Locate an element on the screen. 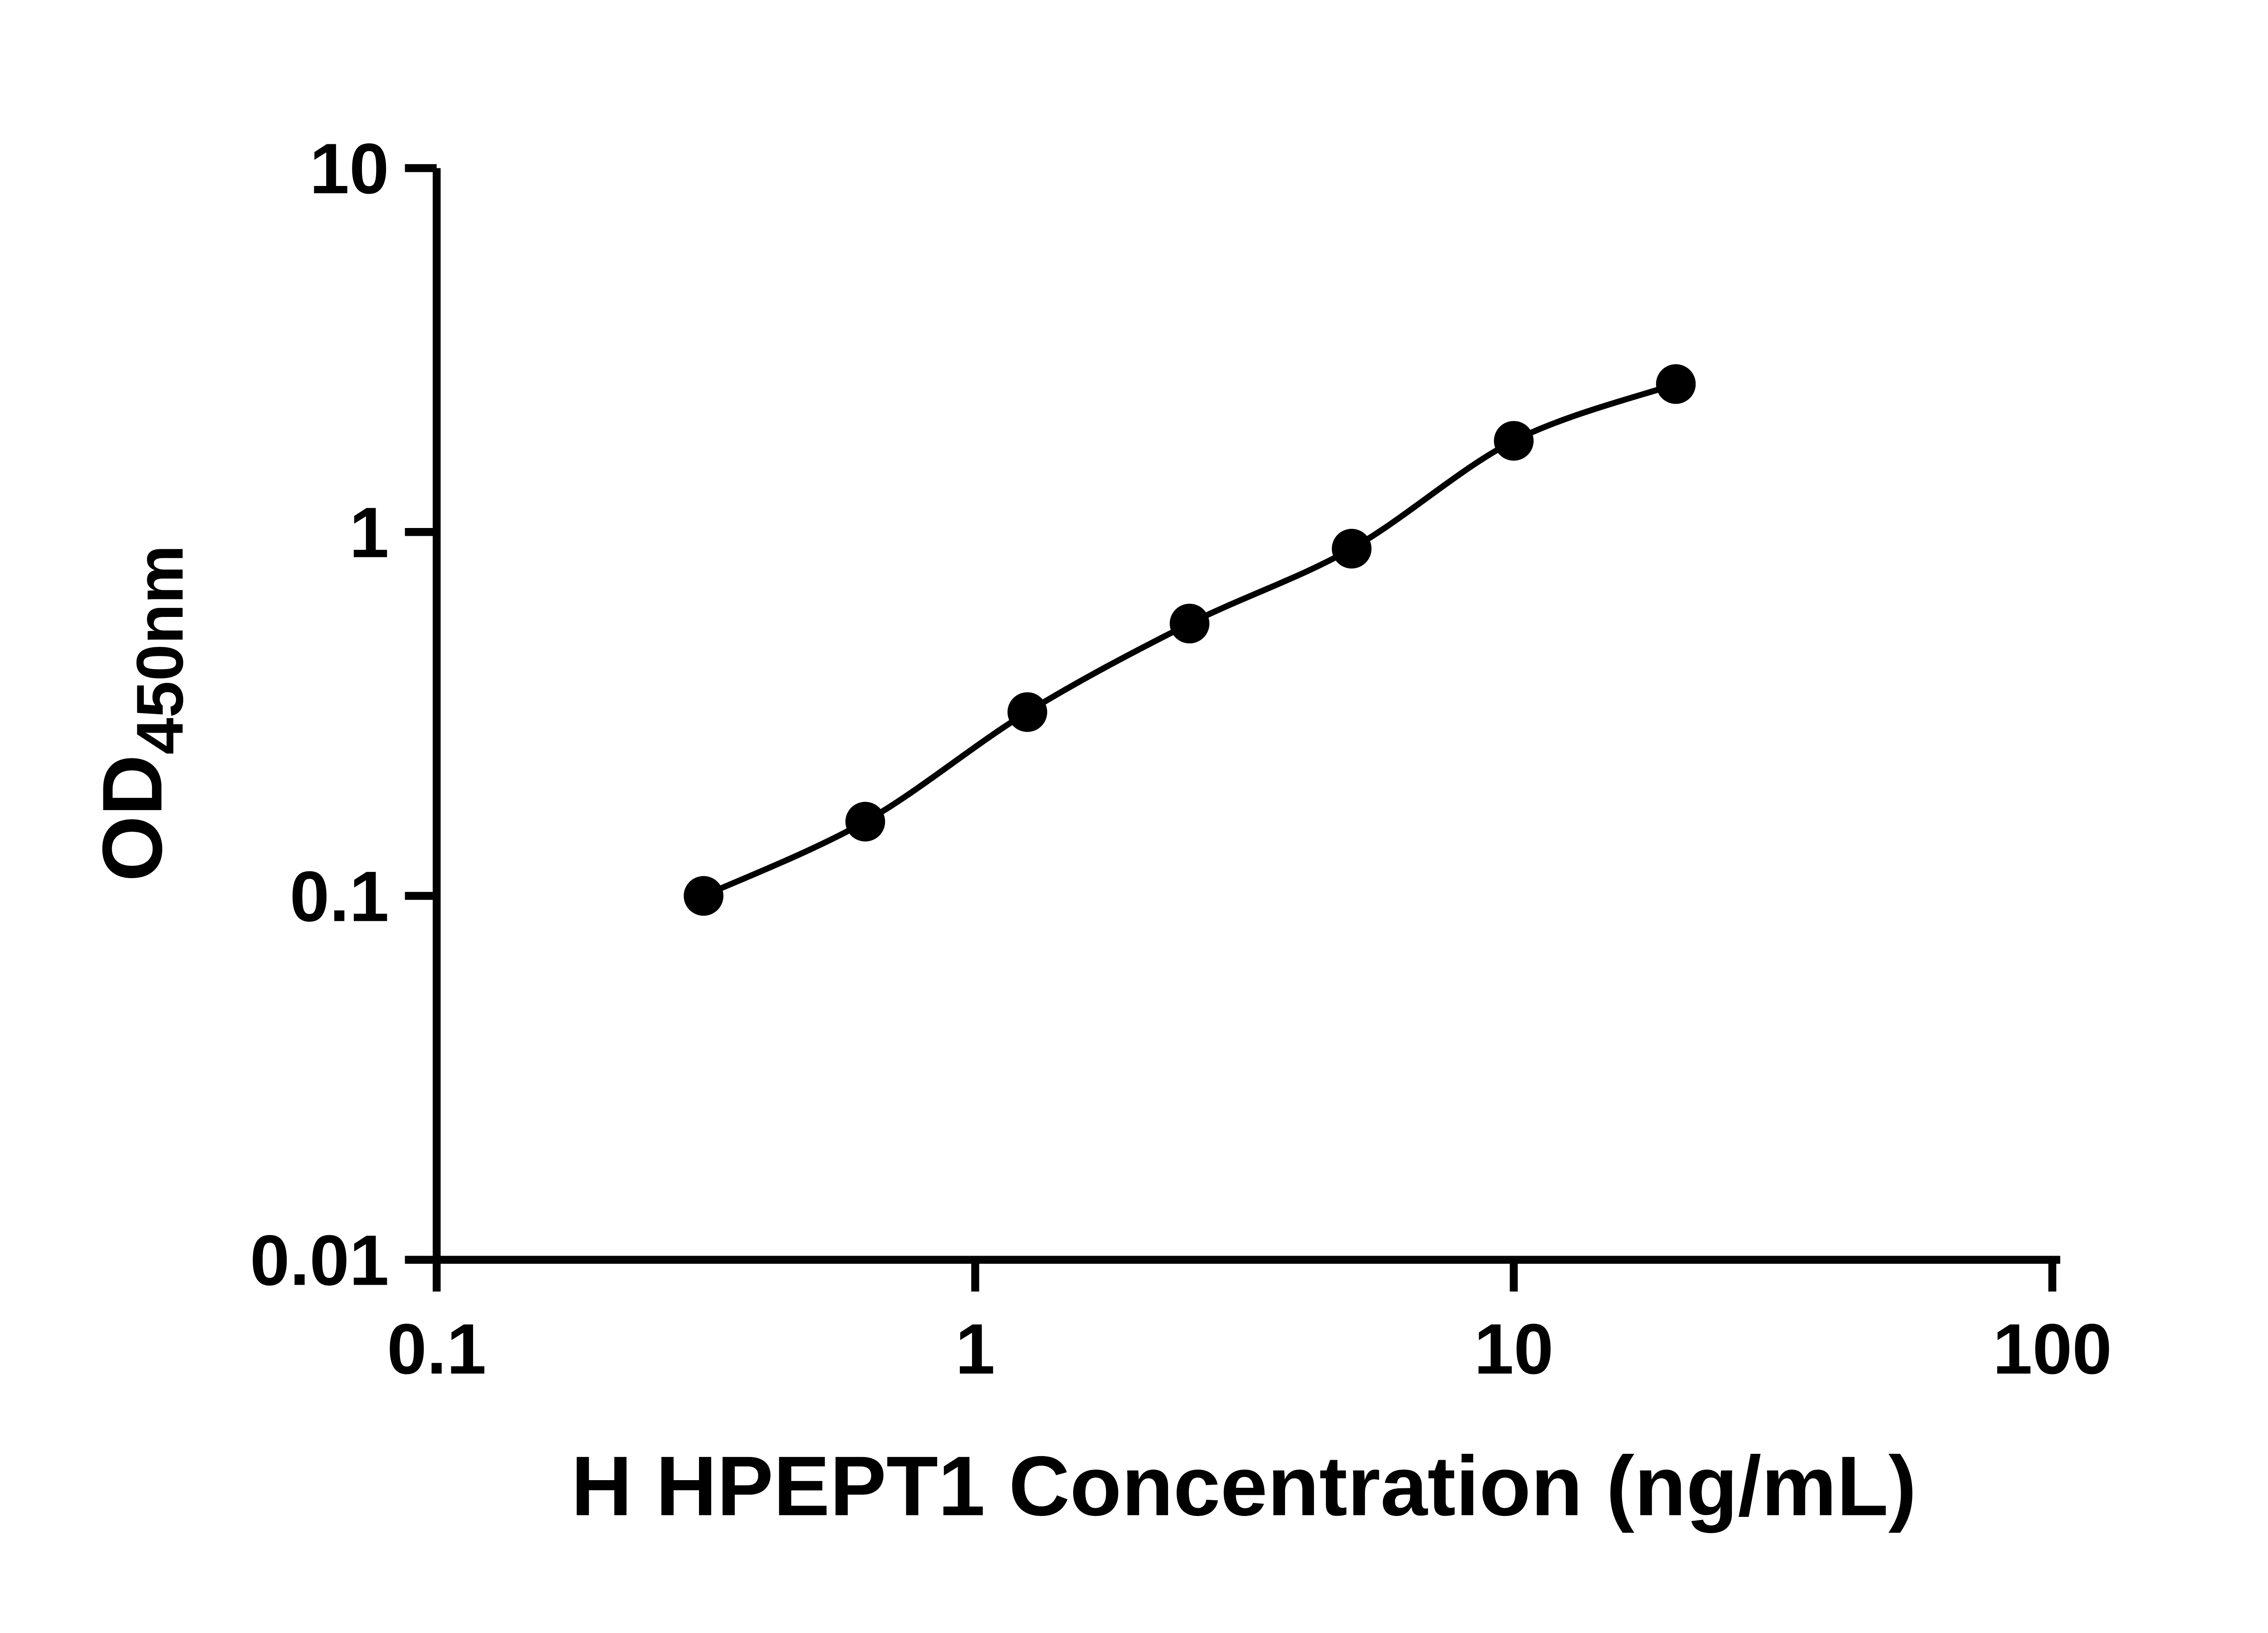 Image resolution: width=2268 pixels, height=1633 pixels. y-axis-title-subscript: 450nm is located at coordinates (160, 649).